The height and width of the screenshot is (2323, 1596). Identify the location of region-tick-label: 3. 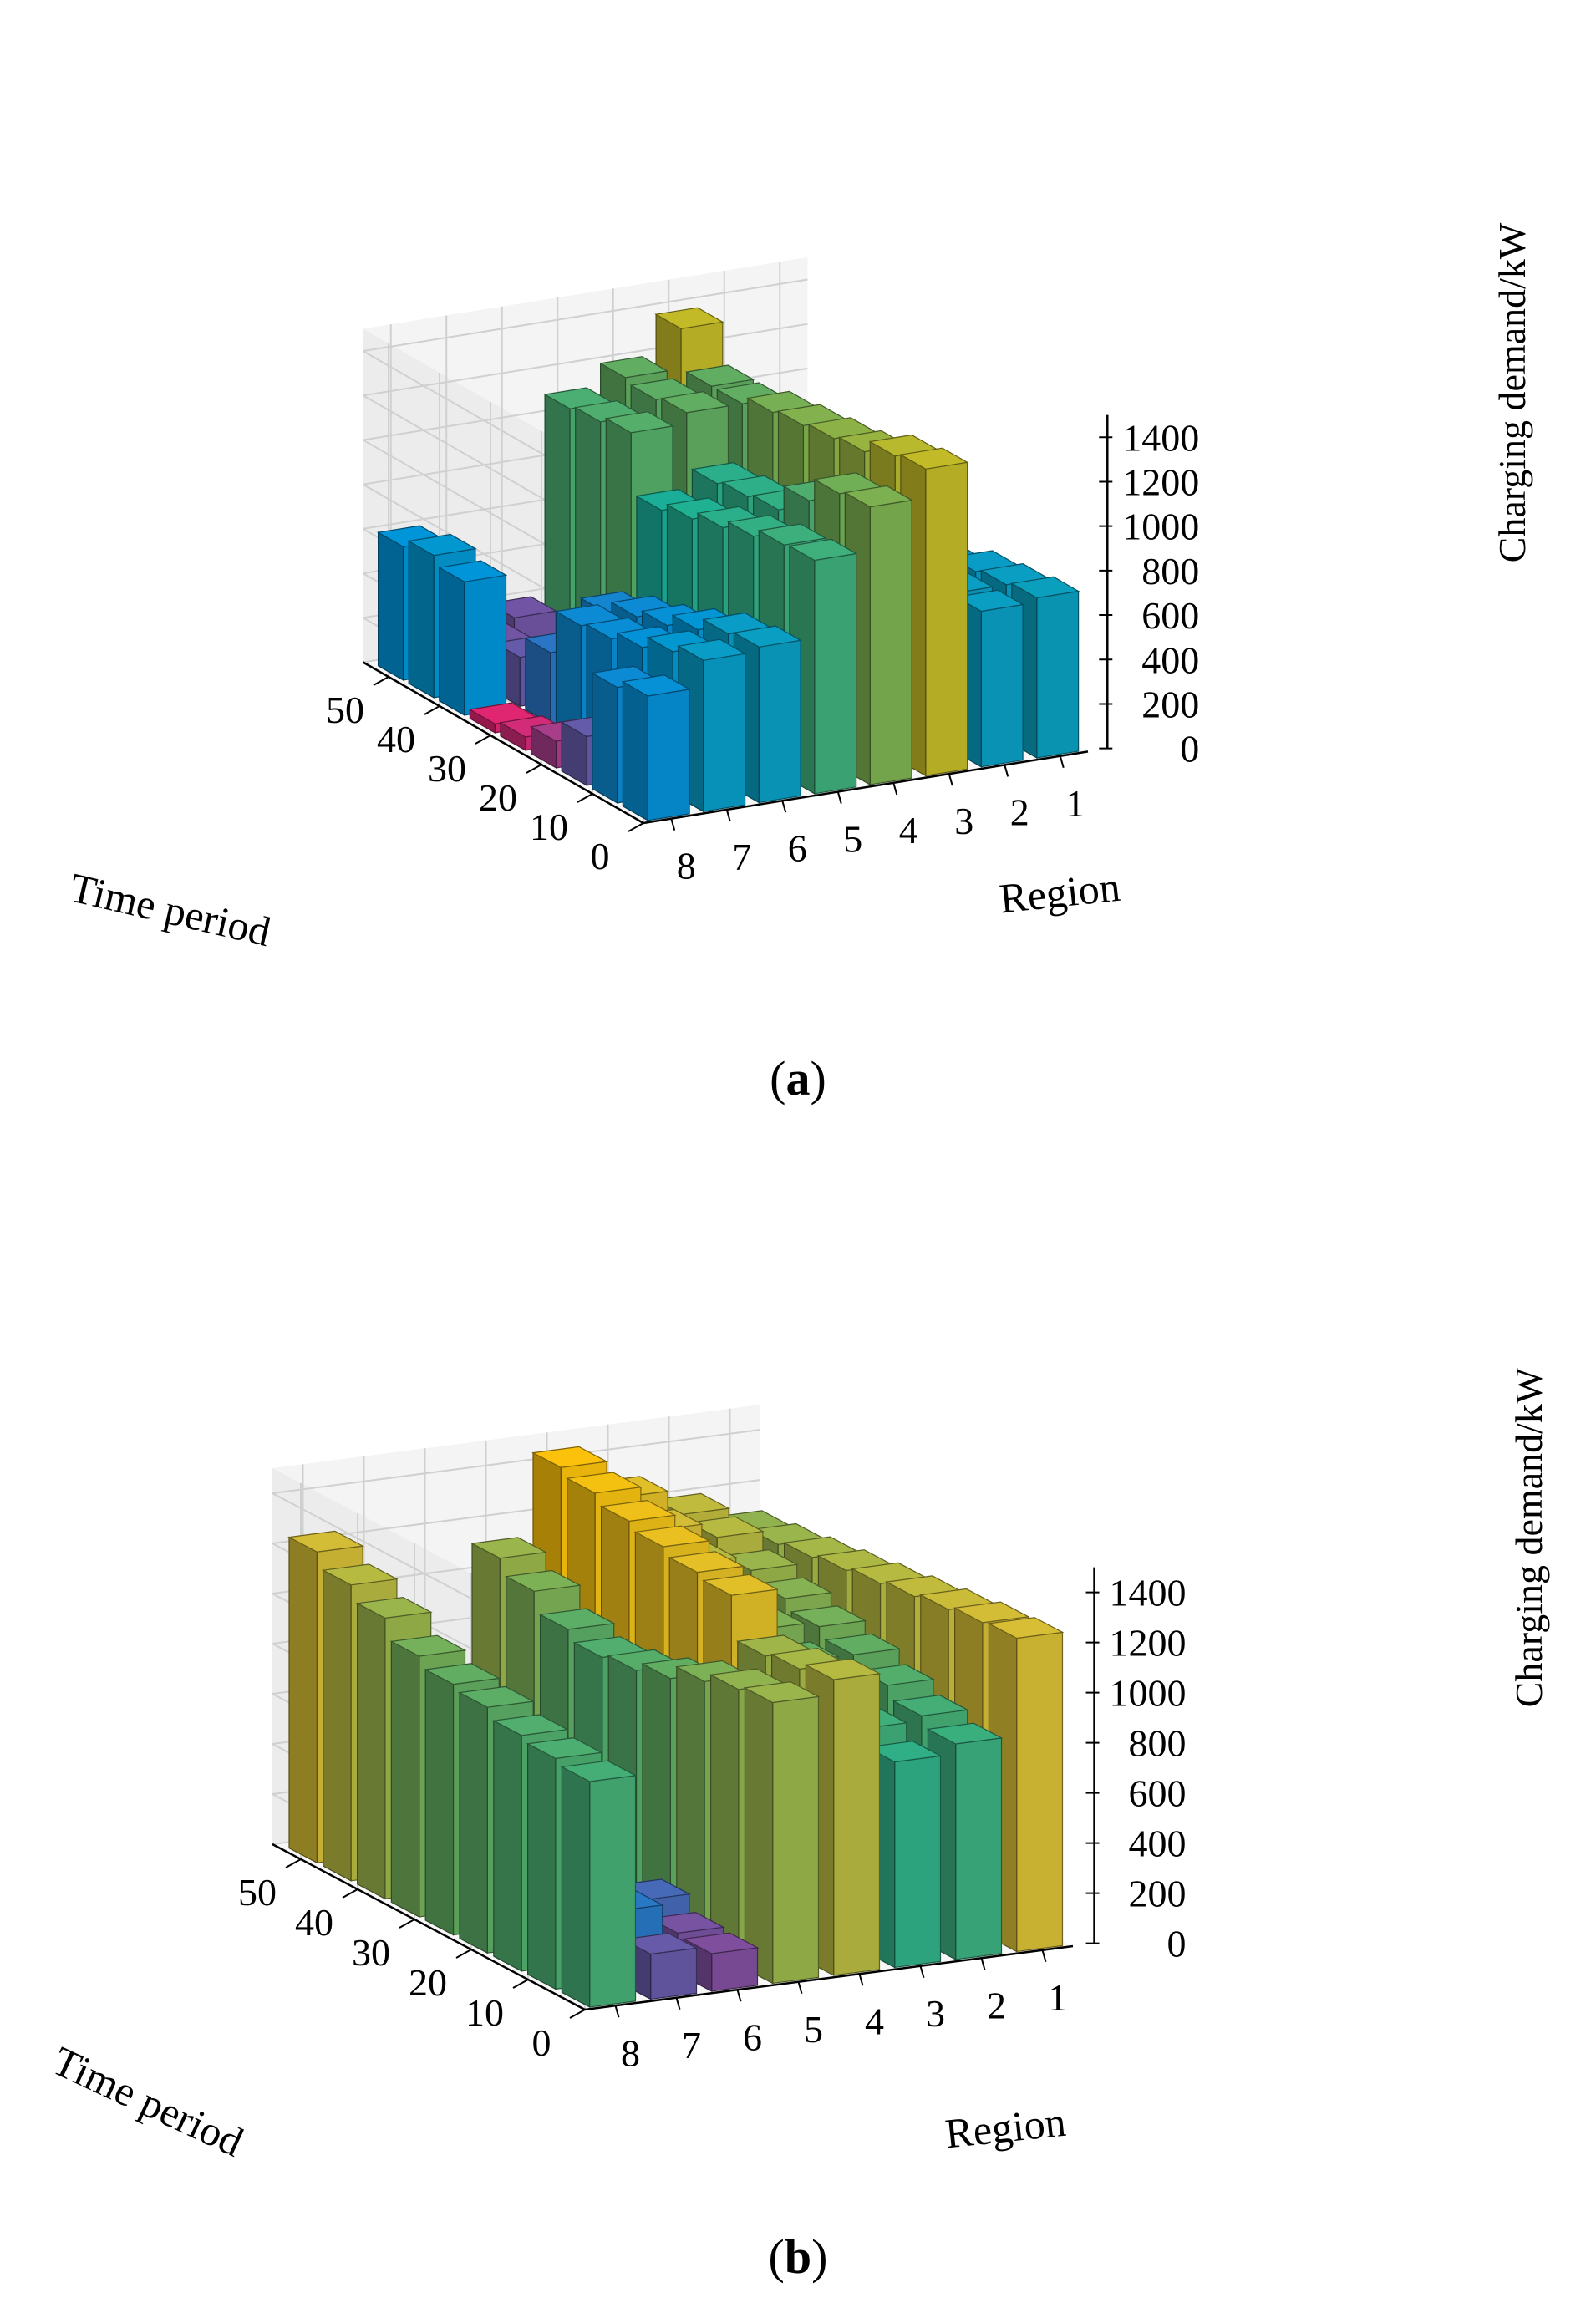
(936, 2013).